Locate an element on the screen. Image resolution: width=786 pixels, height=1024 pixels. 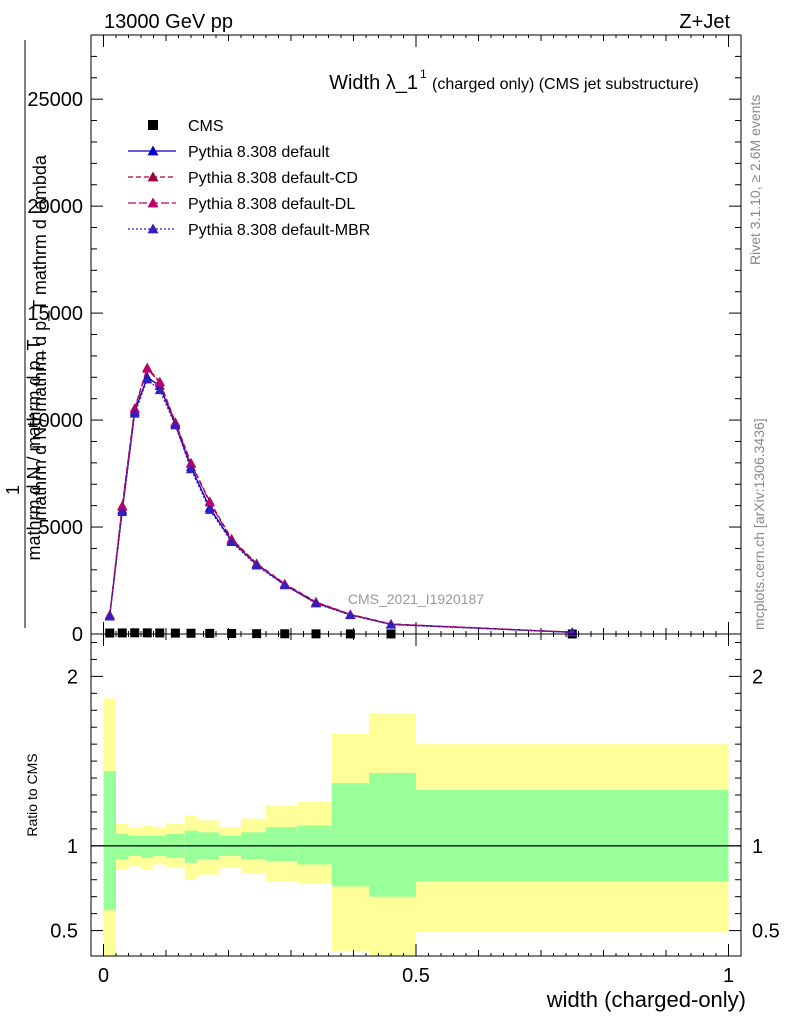
y-axis-label-one-wrap: 1 is located at coordinates (13, 490).